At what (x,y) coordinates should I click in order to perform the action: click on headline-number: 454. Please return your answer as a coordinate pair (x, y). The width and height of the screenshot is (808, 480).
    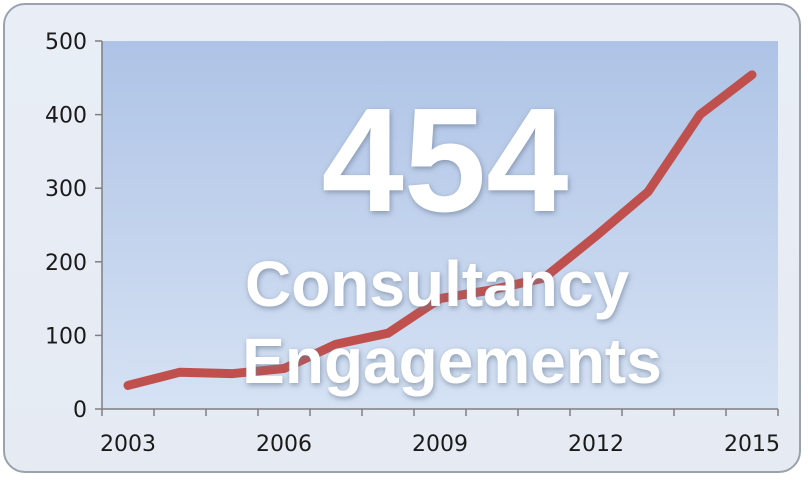
    Looking at the image, I should click on (445, 160).